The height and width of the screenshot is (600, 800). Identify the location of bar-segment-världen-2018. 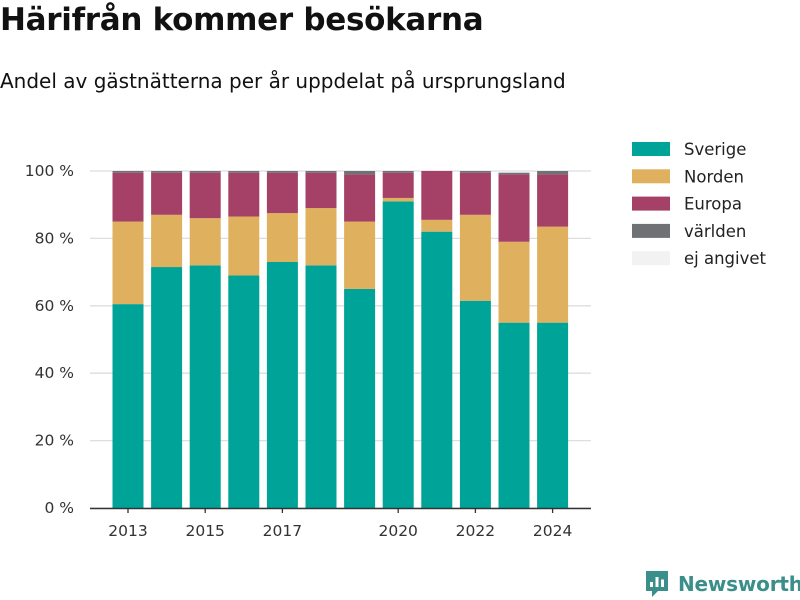
(321, 172).